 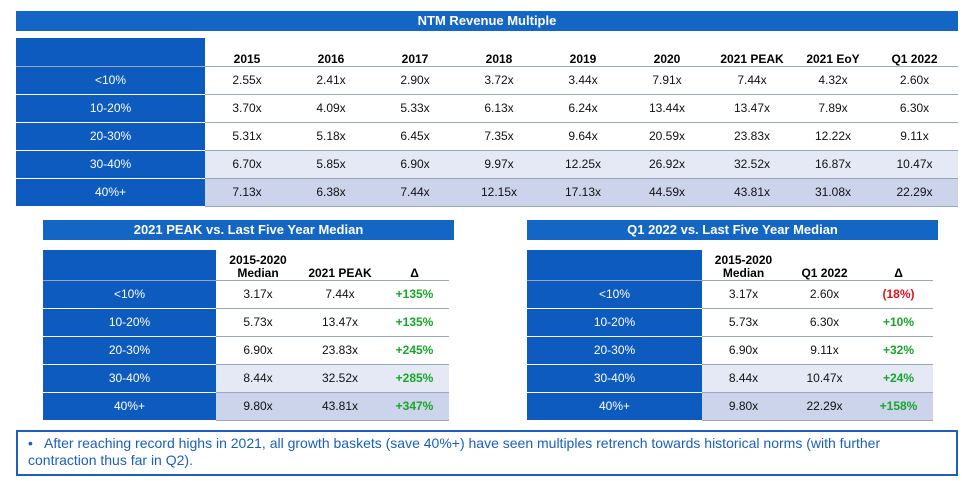 What do you see at coordinates (499, 52) in the screenshot?
I see `main-col-header: 2018` at bounding box center [499, 52].